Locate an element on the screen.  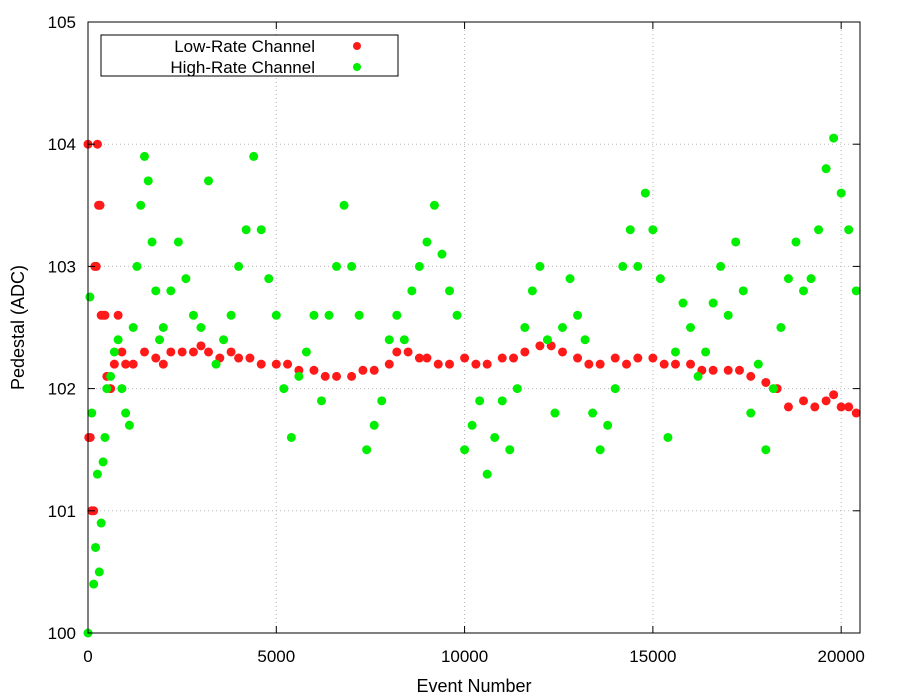
legend-box is located at coordinates (249, 55).